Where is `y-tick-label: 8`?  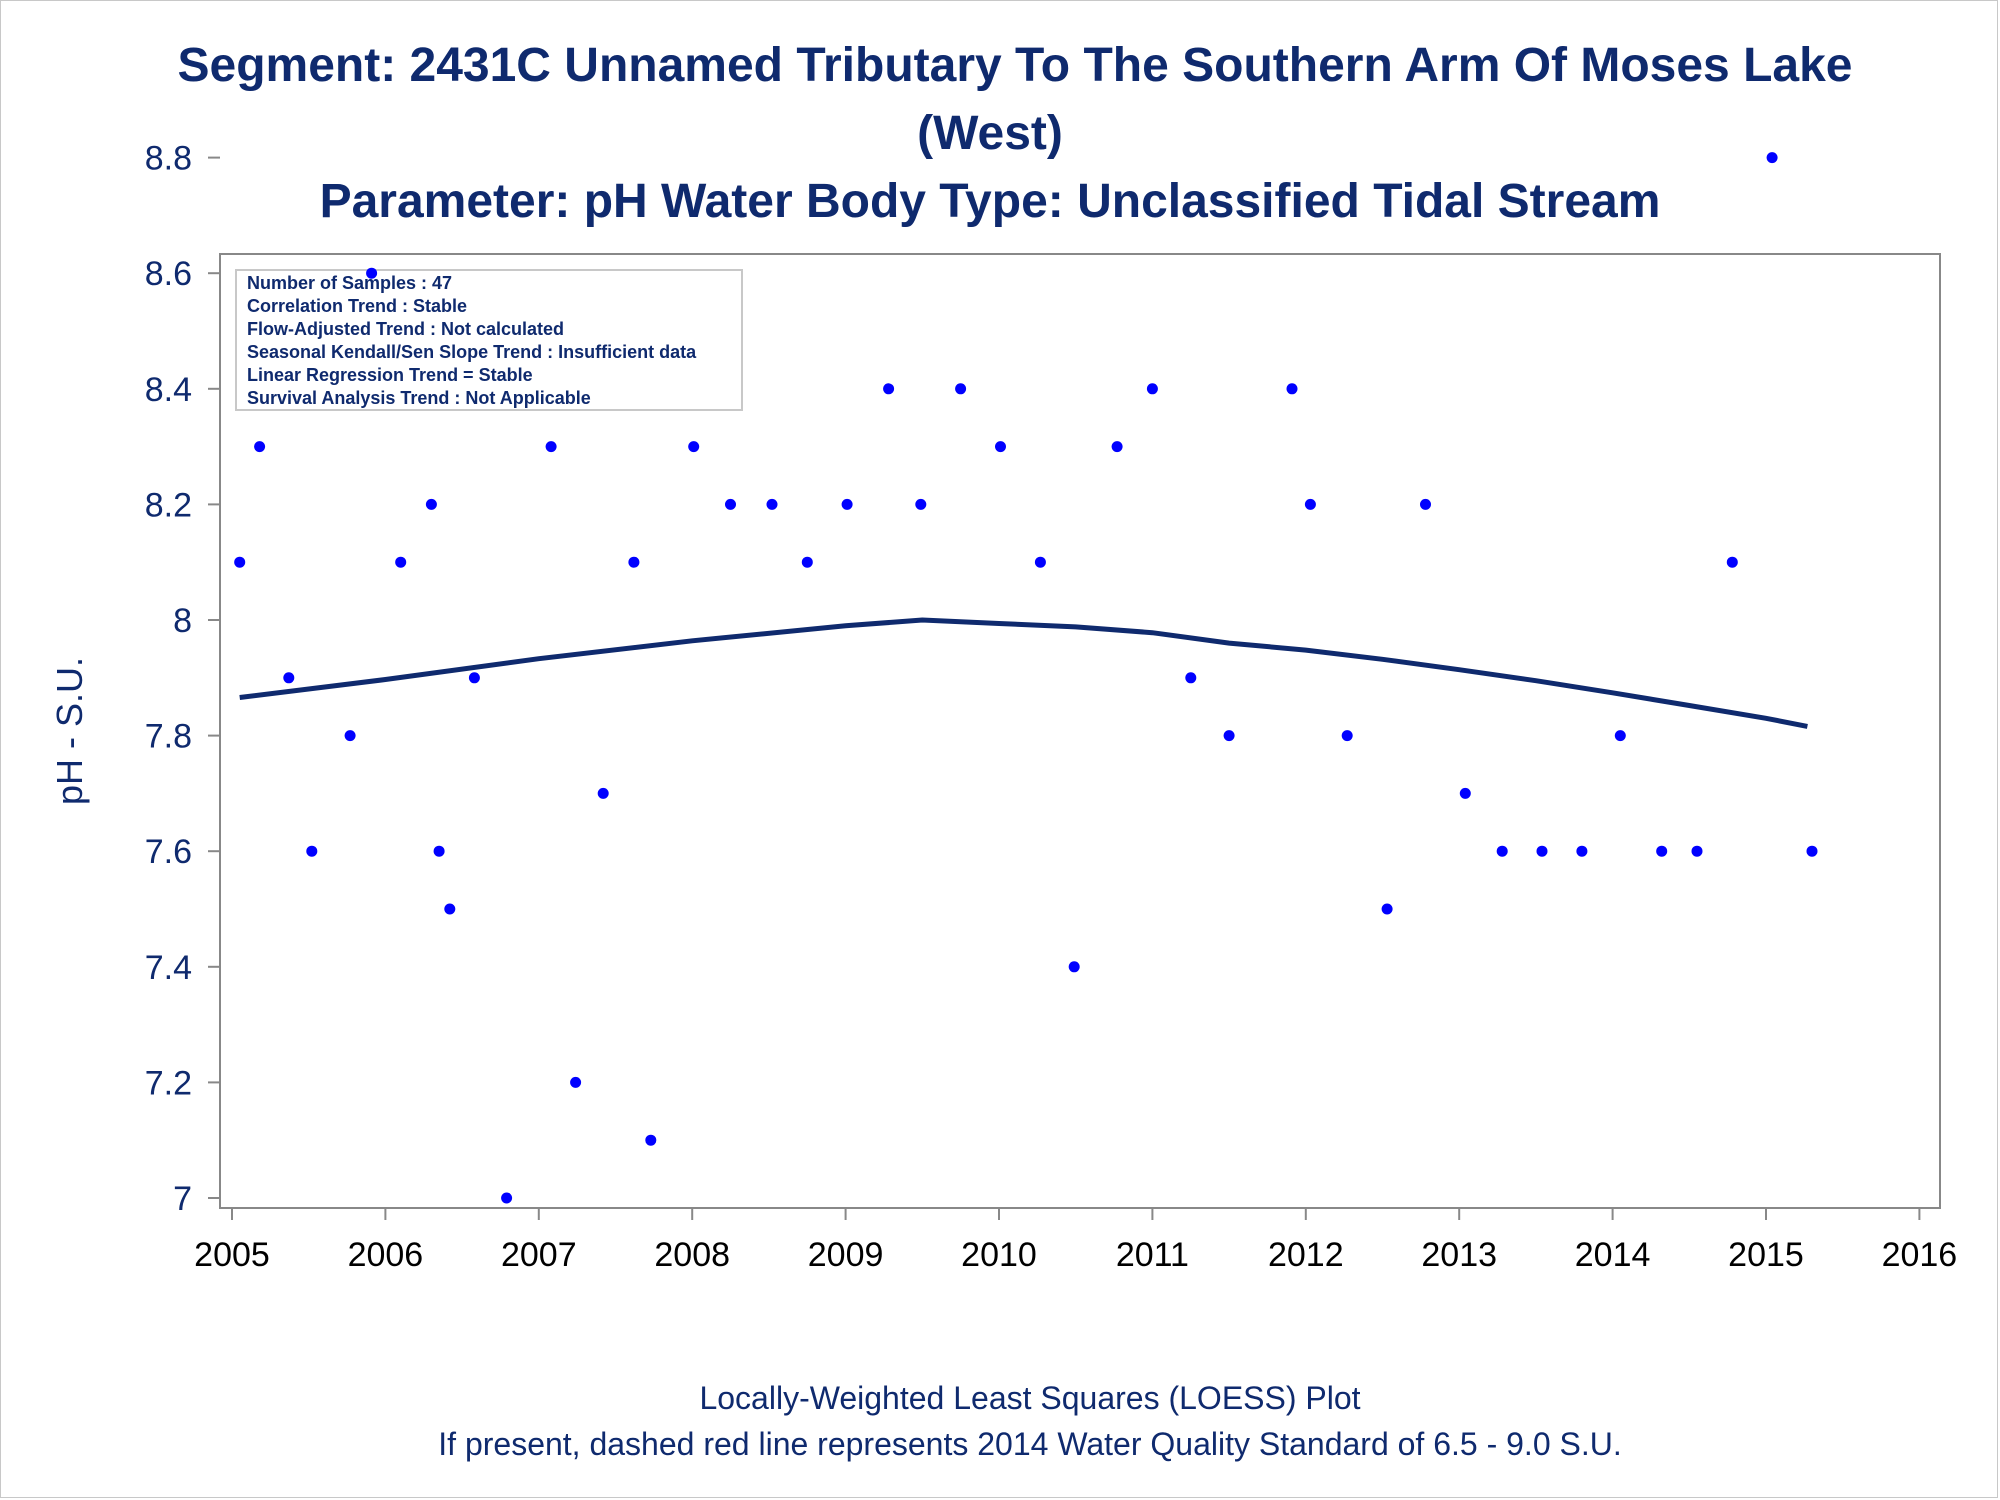
y-tick-label: 8 is located at coordinates (182, 621).